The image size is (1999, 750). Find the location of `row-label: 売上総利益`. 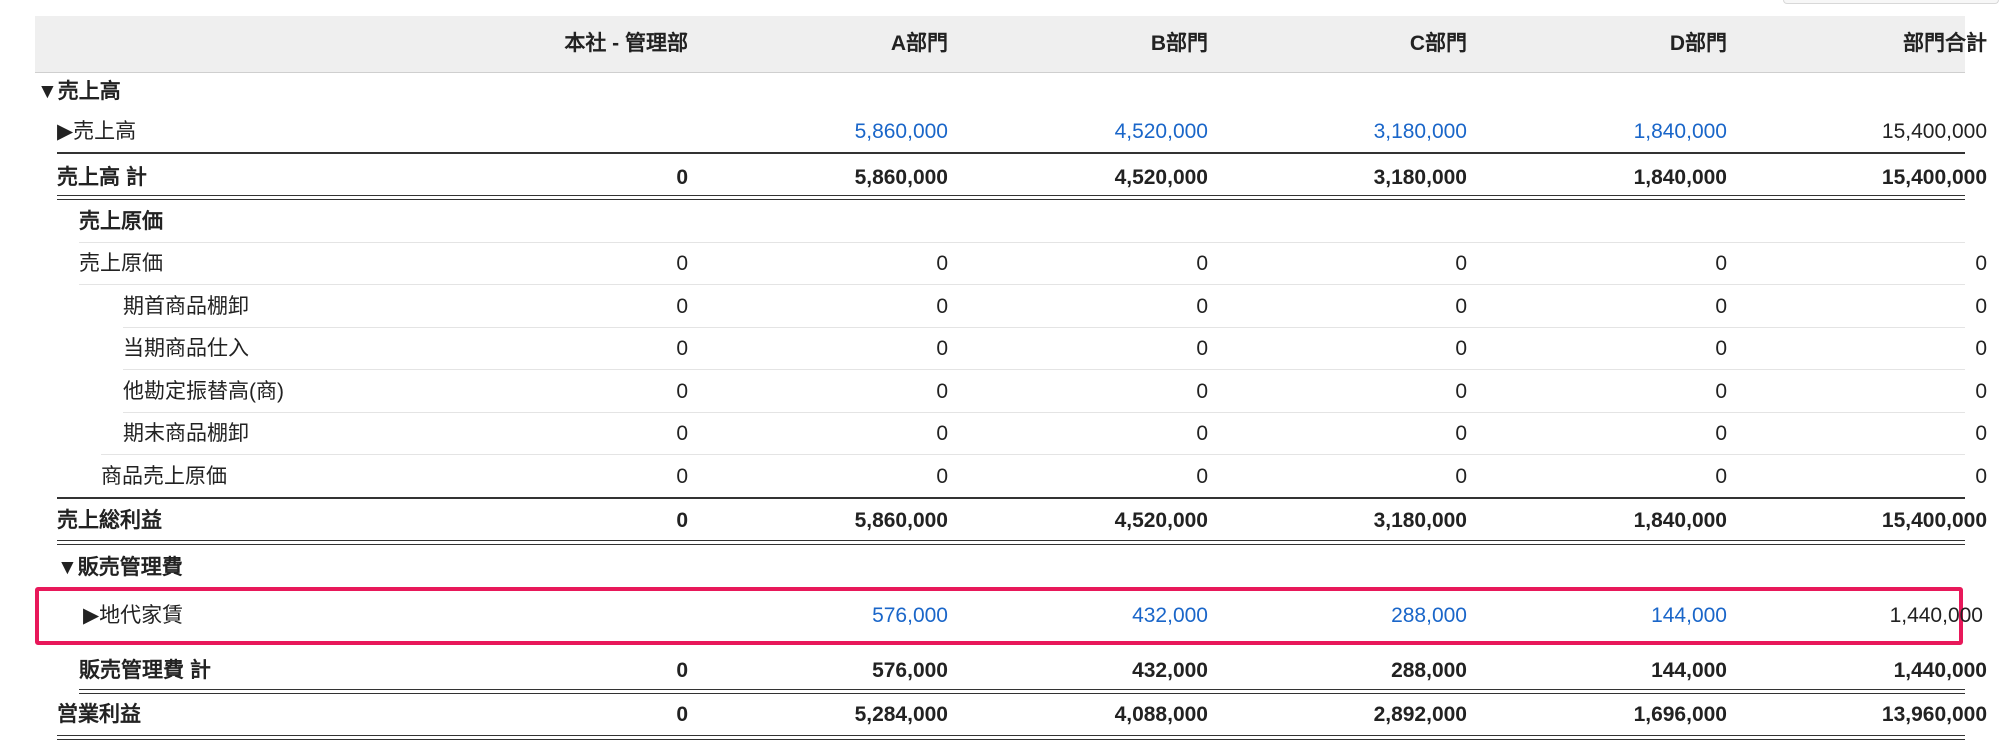

row-label: 売上総利益 is located at coordinates (109, 520).